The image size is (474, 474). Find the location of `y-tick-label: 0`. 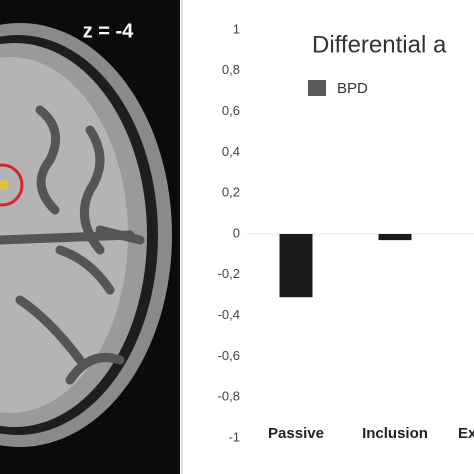

y-tick-label: 0 is located at coordinates (236, 232).